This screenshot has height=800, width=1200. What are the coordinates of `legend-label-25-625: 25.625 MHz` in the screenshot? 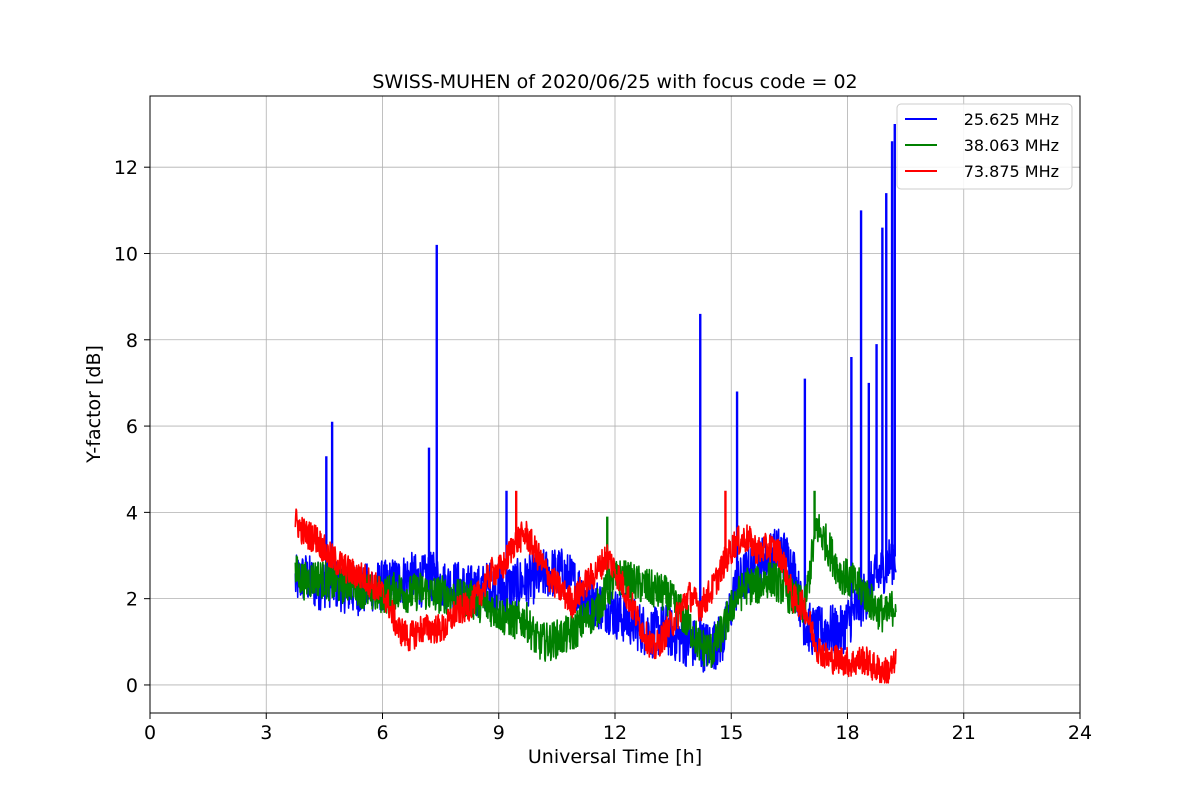 It's located at (1011, 119).